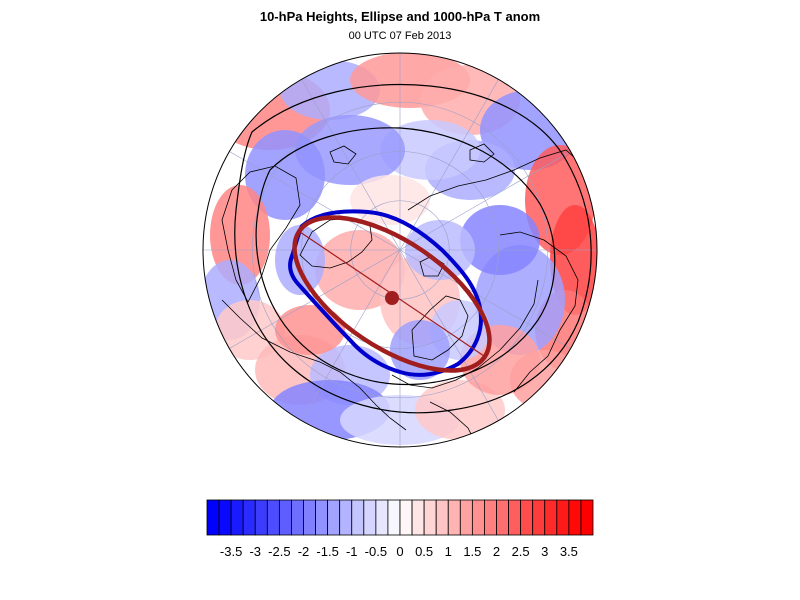 This screenshot has height=600, width=800. Describe the element at coordinates (400, 36) in the screenshot. I see `map-subtitle: 00 UTC 07 Feb 2013` at that location.